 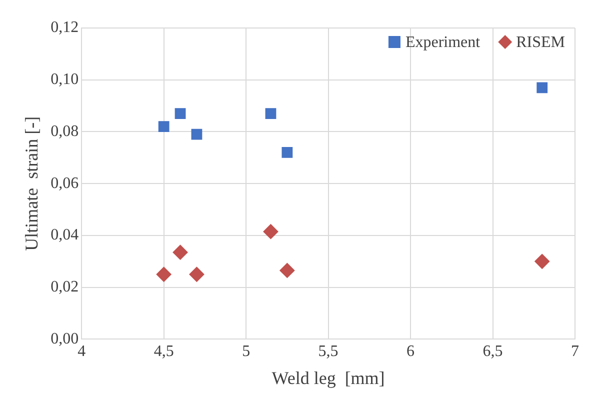 What do you see at coordinates (246, 351) in the screenshot?
I see `x-tick-label: 5` at bounding box center [246, 351].